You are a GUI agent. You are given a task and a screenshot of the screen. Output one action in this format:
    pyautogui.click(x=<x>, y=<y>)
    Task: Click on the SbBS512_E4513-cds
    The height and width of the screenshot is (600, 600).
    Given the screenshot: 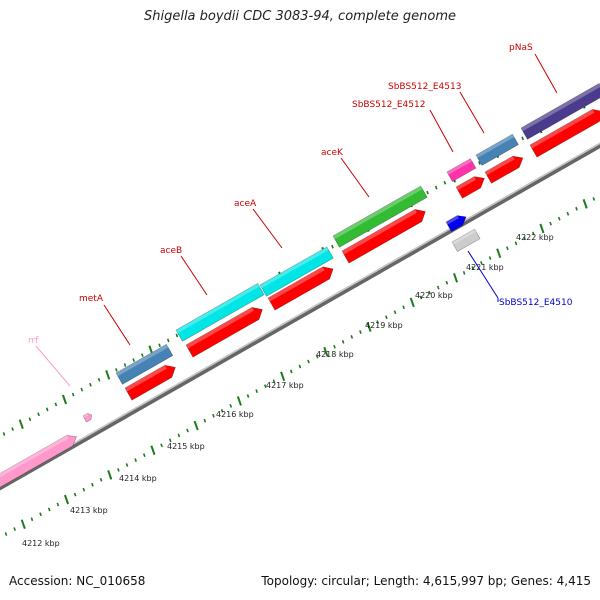 What is the action you would take?
    pyautogui.click(x=504, y=169)
    